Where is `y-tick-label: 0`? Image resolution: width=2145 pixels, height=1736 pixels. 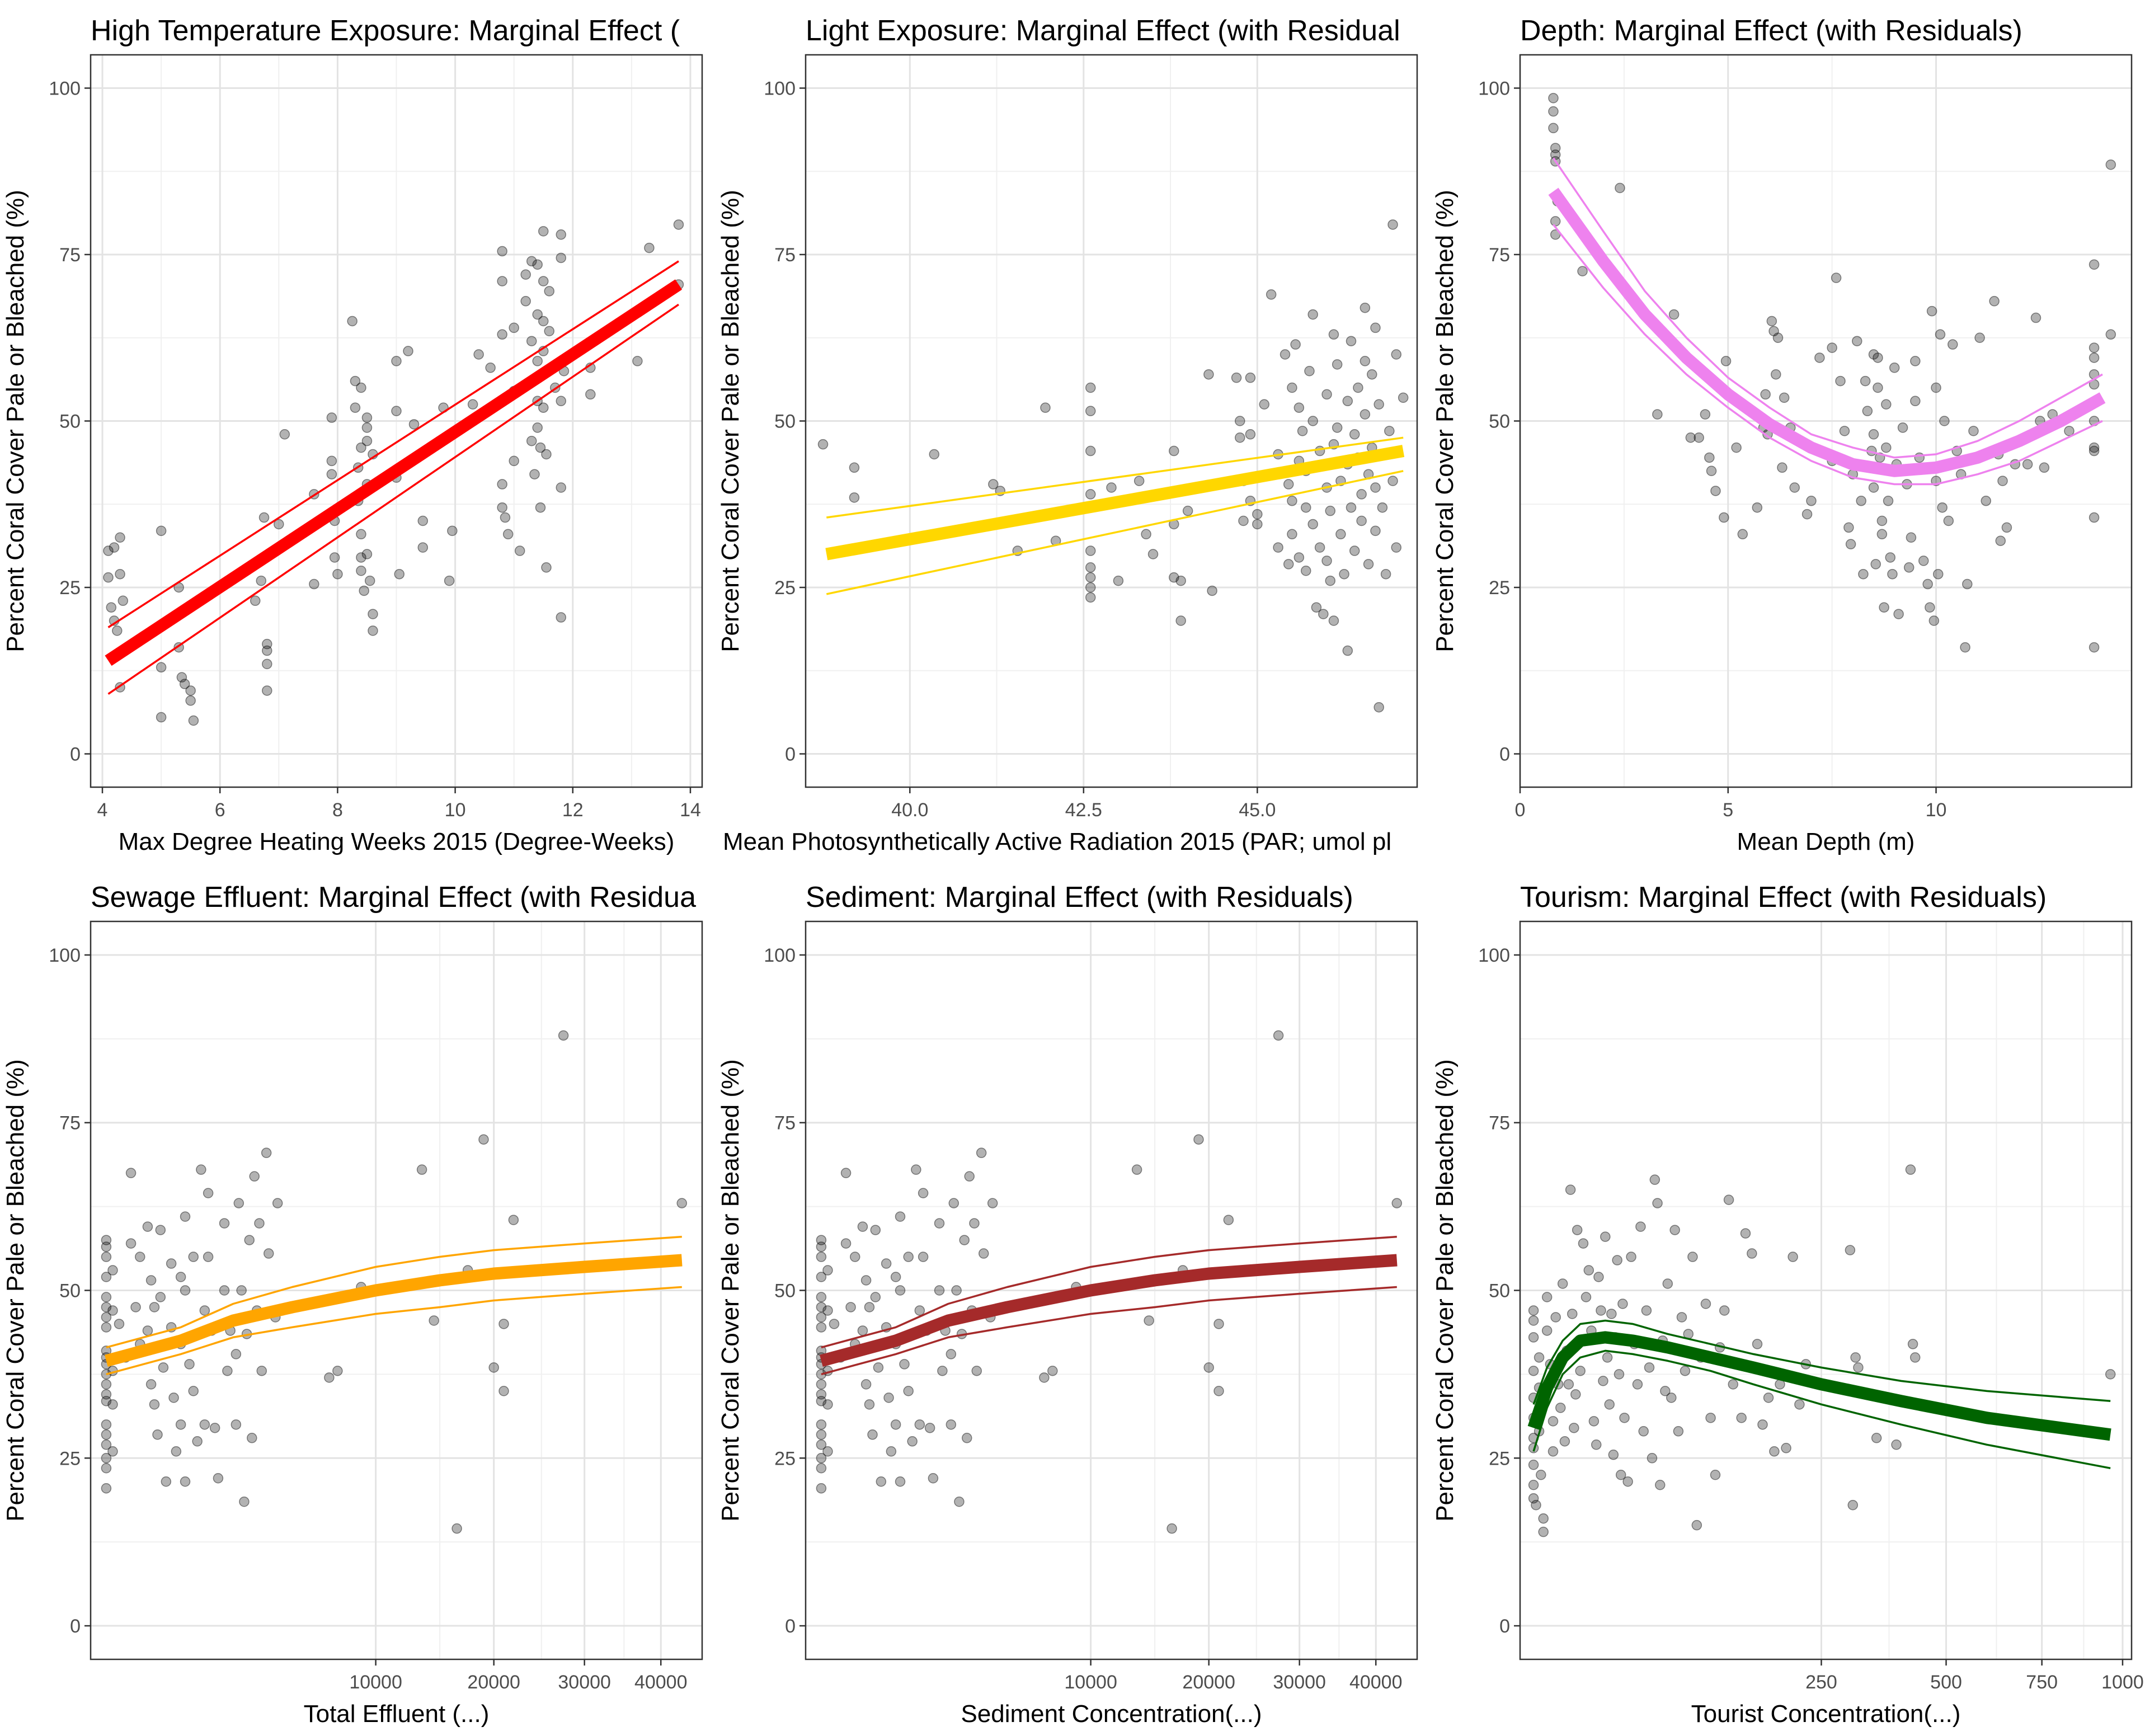 y-tick-label: 0 is located at coordinates (75, 1626).